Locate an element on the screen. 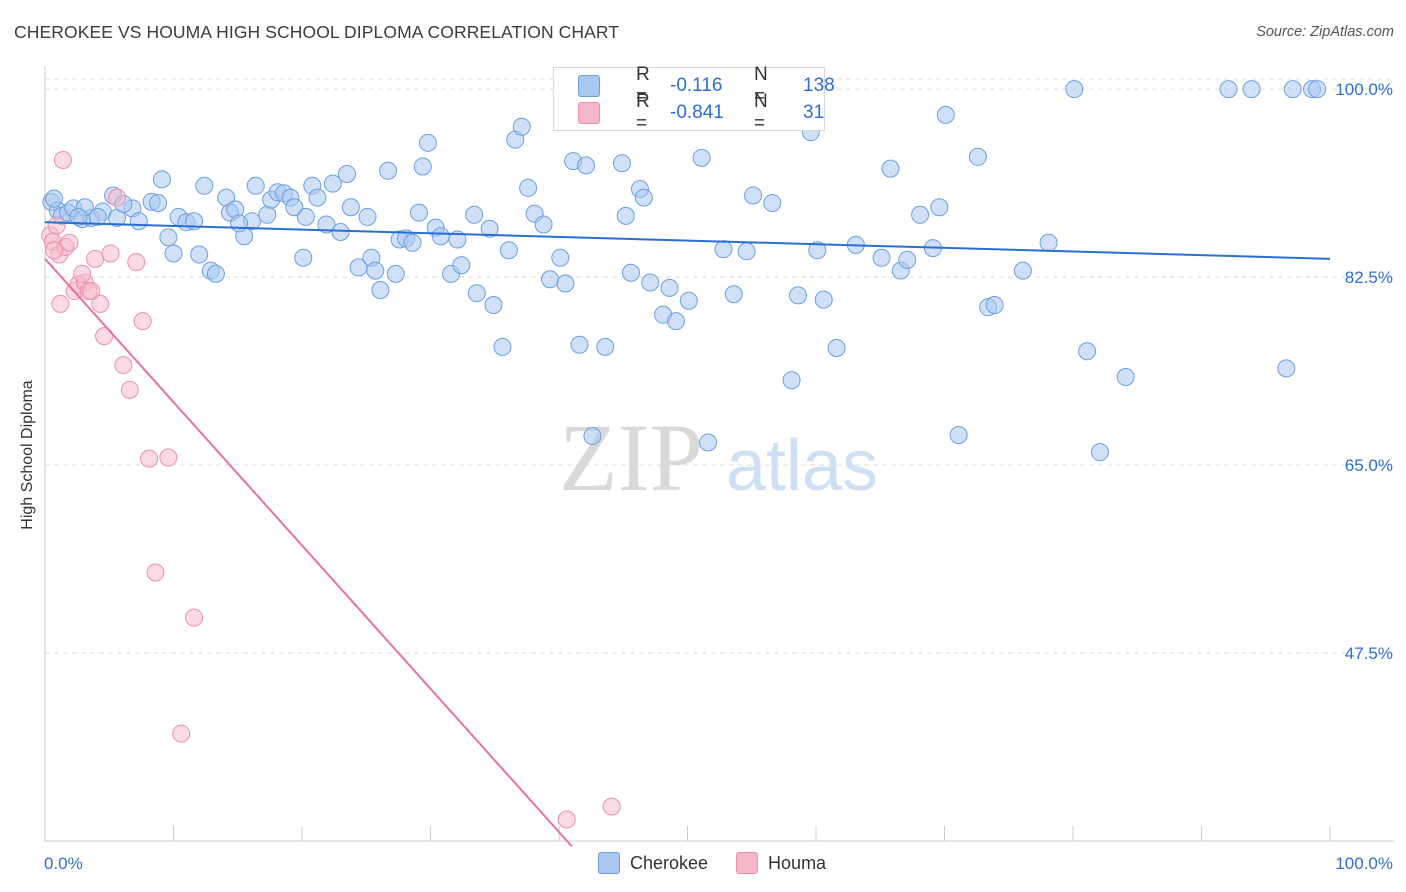 The width and height of the screenshot is (1406, 892). legend-item-houma: Houma is located at coordinates (781, 863).